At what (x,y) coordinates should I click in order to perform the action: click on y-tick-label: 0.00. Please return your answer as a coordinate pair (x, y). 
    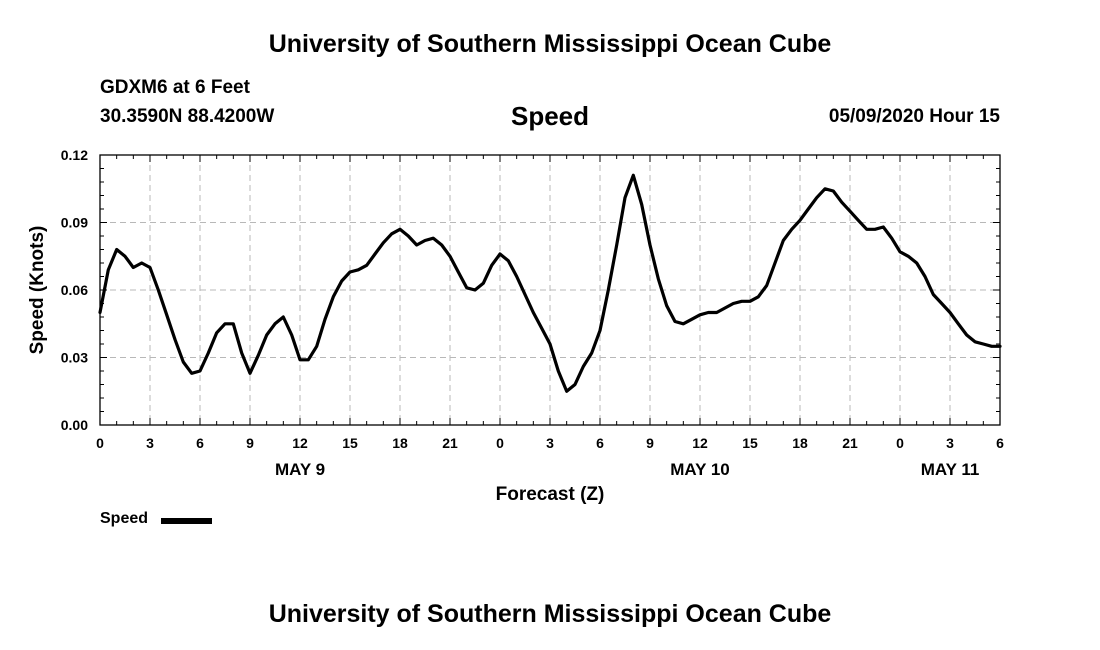
    Looking at the image, I should click on (74, 425).